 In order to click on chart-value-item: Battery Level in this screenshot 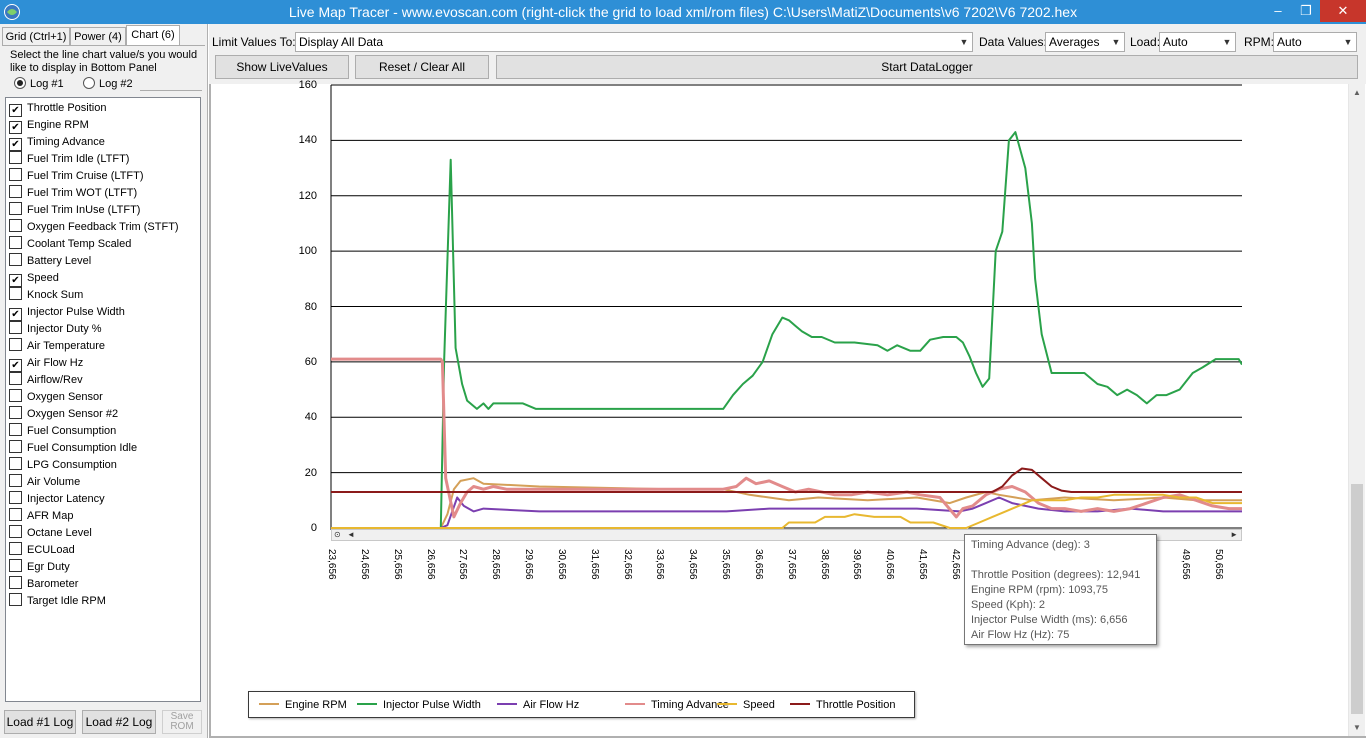, I will do `click(50, 261)`.